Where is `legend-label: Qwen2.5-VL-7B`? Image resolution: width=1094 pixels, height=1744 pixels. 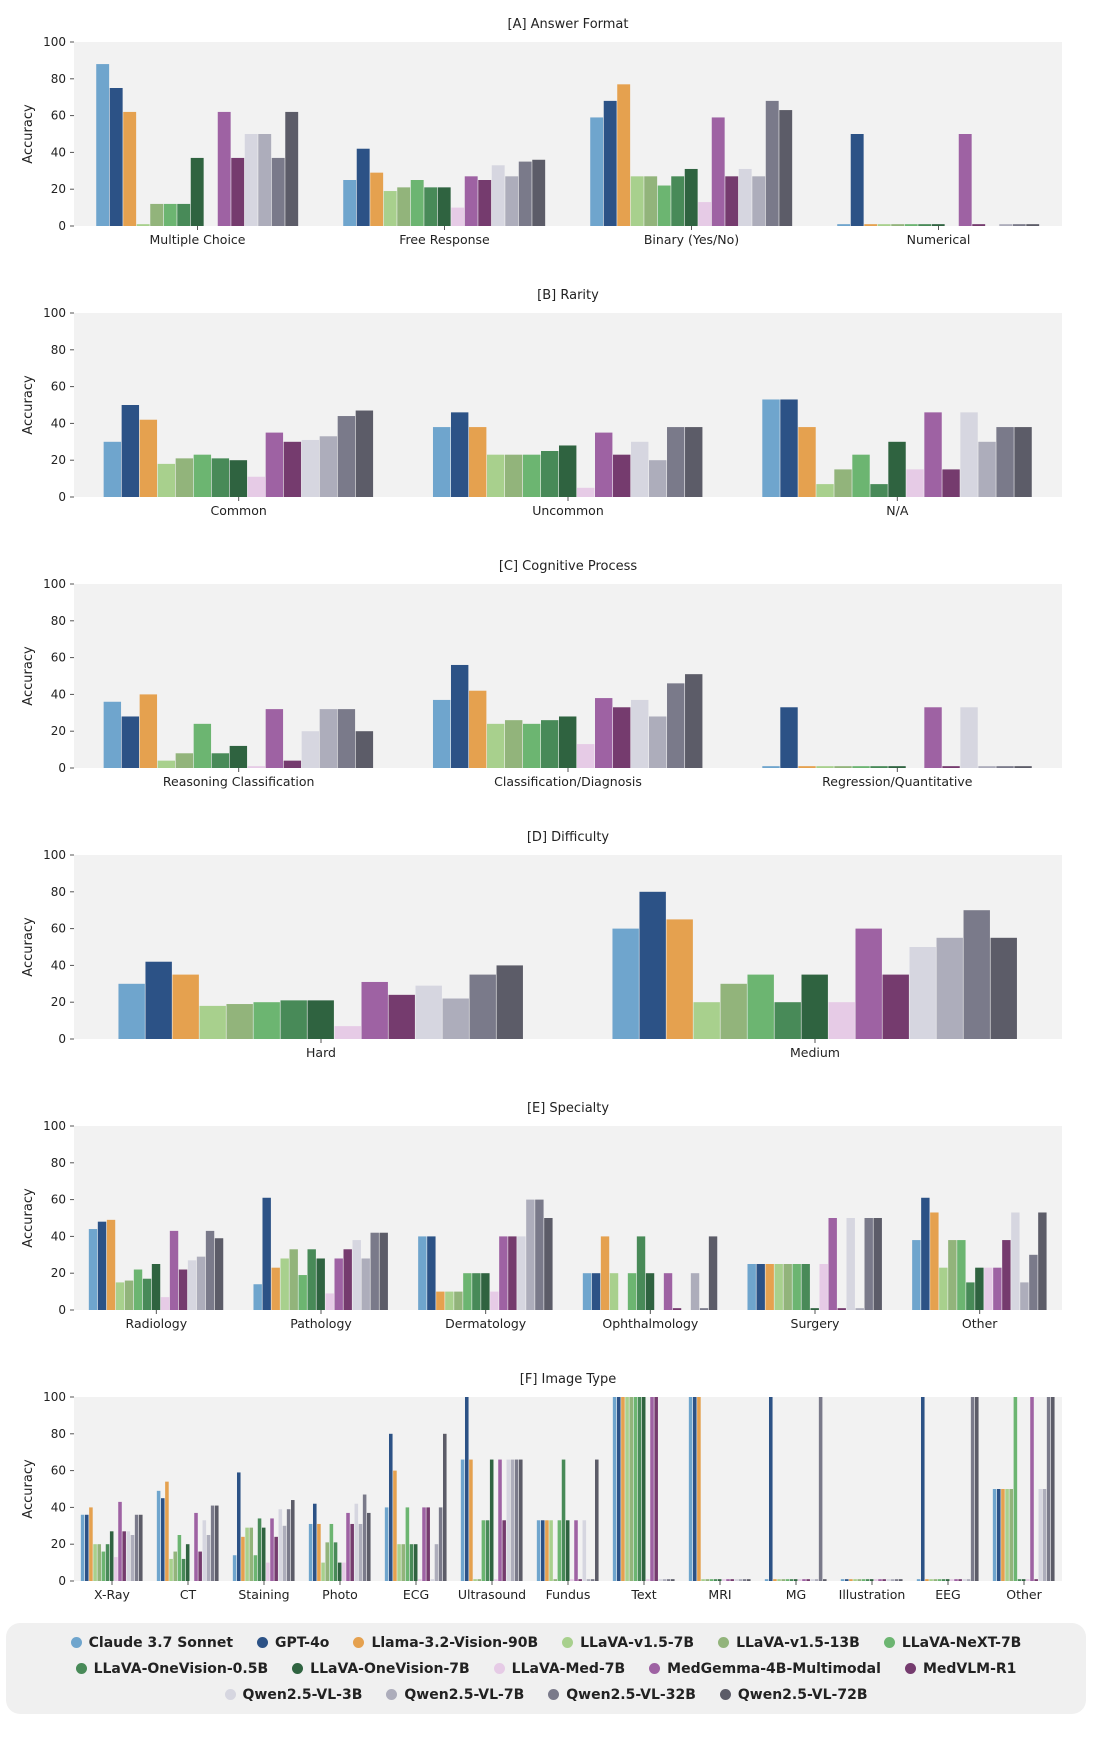 legend-label: Qwen2.5-VL-7B is located at coordinates (464, 1694).